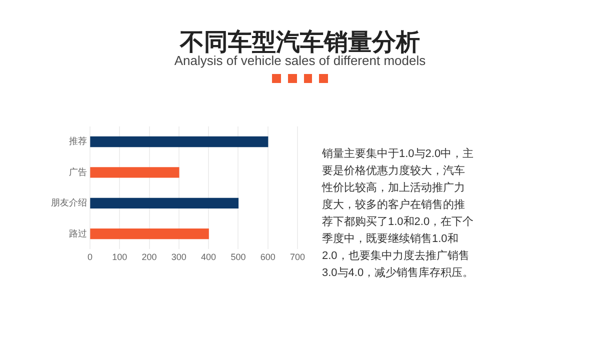 This screenshot has width=600, height=338. What do you see at coordinates (120, 257) in the screenshot?
I see `x-tick-label: 100` at bounding box center [120, 257].